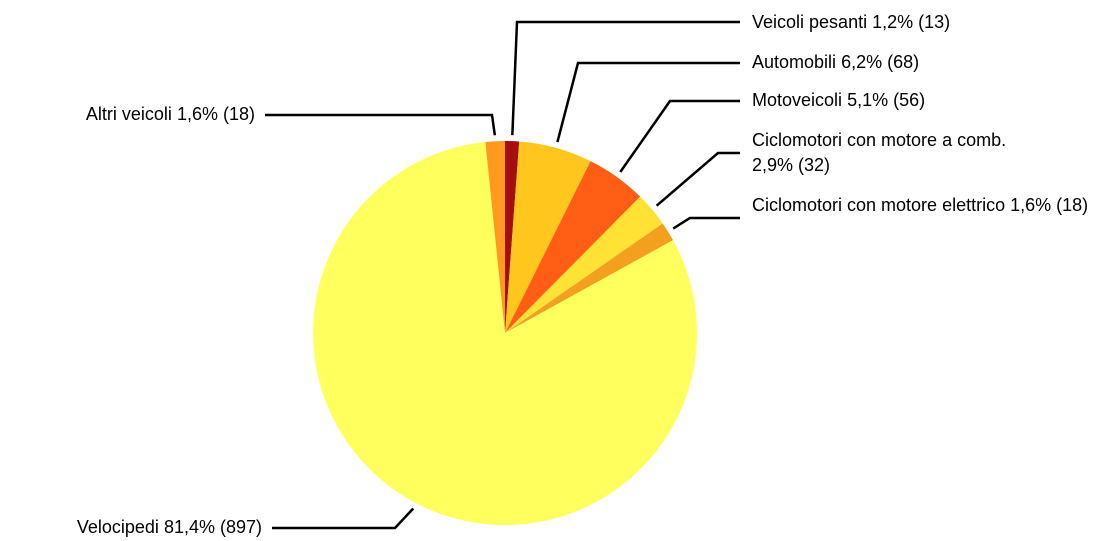 Image resolution: width=1094 pixels, height=541 pixels. What do you see at coordinates (791, 165) in the screenshot?
I see `value-label: 2,9% (32)` at bounding box center [791, 165].